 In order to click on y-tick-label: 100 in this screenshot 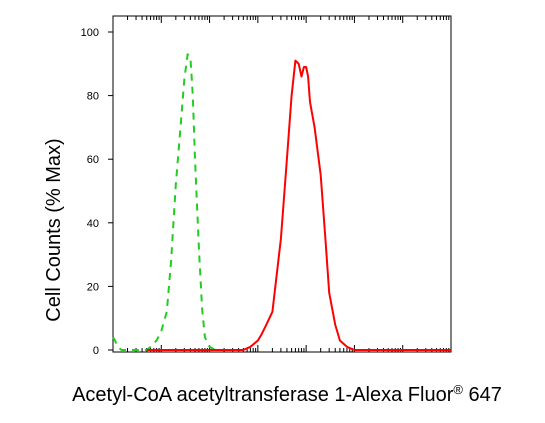, I will do `click(90, 33)`.